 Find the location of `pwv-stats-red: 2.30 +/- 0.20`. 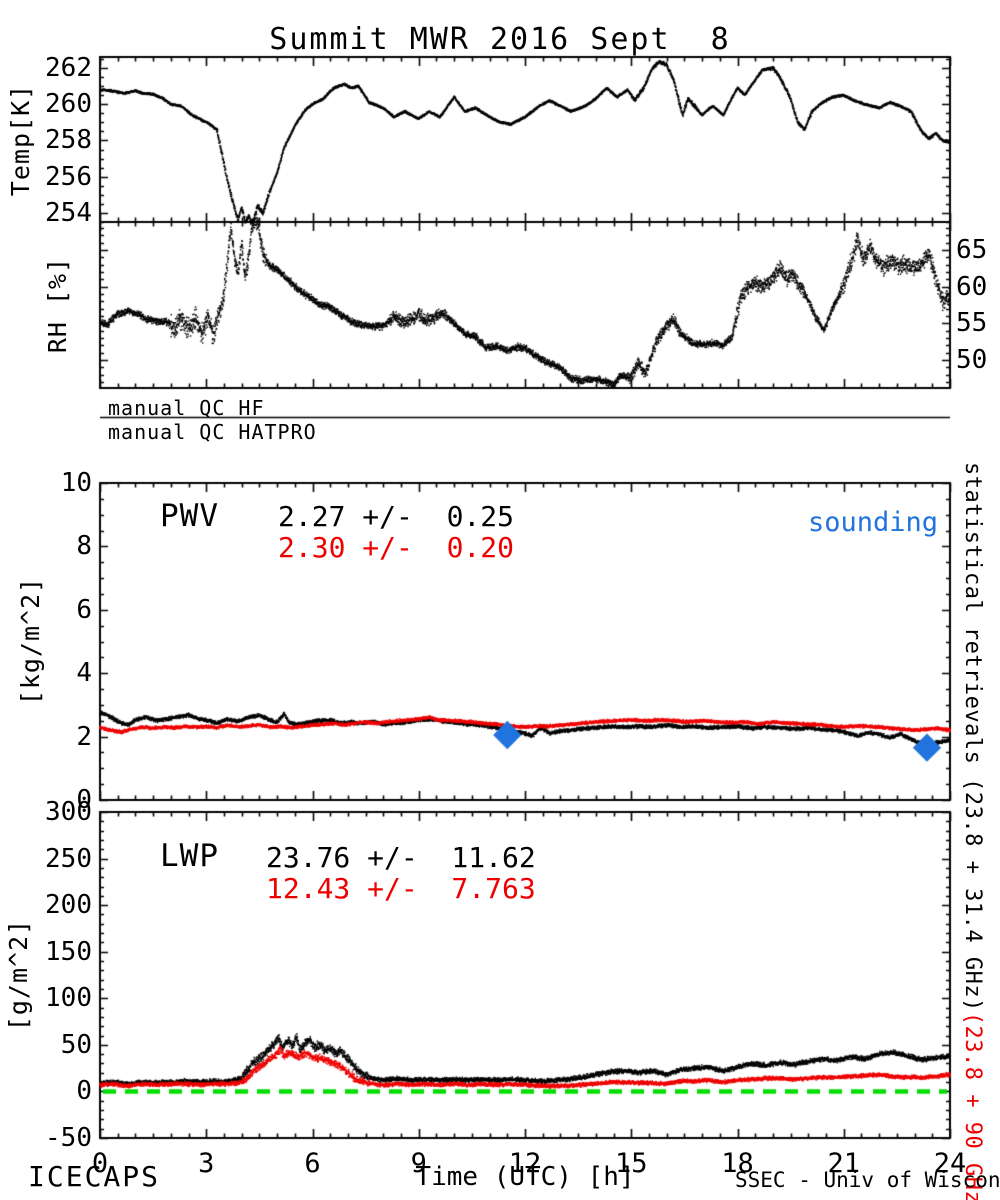

pwv-stats-red: 2.30 +/- 0.20 is located at coordinates (396, 547).